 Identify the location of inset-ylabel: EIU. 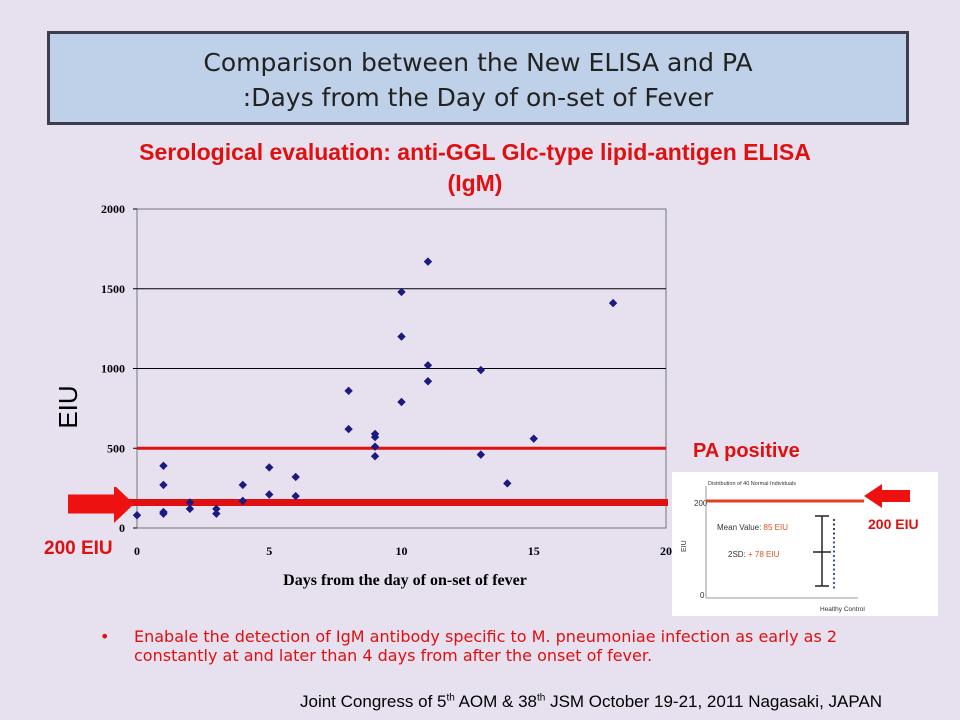
(684, 546).